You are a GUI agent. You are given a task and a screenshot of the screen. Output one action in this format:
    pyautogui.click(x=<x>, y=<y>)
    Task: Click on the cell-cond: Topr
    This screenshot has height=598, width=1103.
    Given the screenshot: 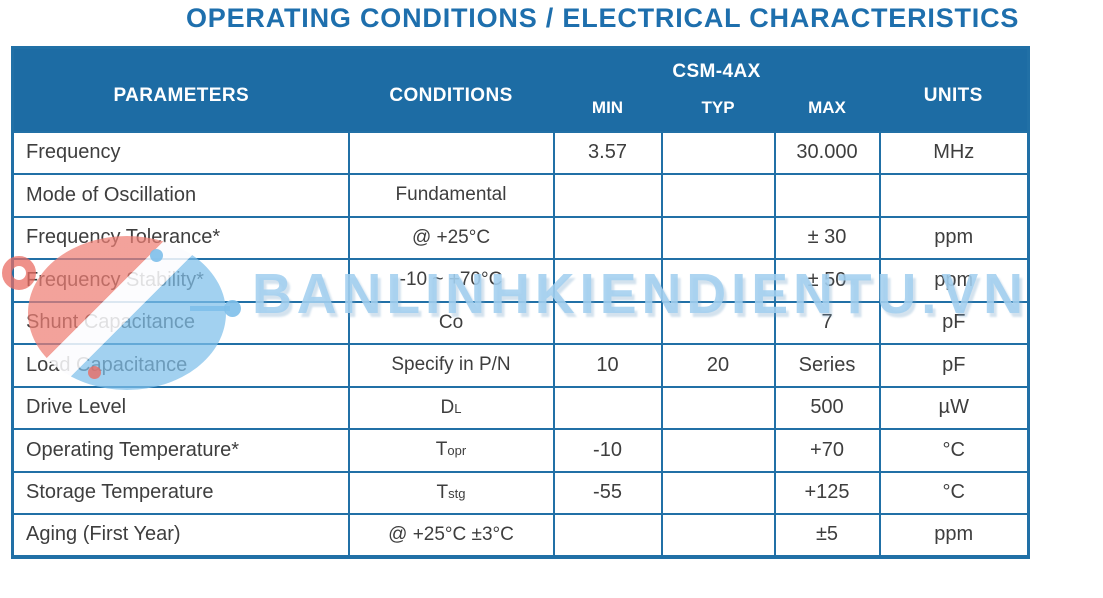 What is the action you would take?
    pyautogui.click(x=451, y=450)
    